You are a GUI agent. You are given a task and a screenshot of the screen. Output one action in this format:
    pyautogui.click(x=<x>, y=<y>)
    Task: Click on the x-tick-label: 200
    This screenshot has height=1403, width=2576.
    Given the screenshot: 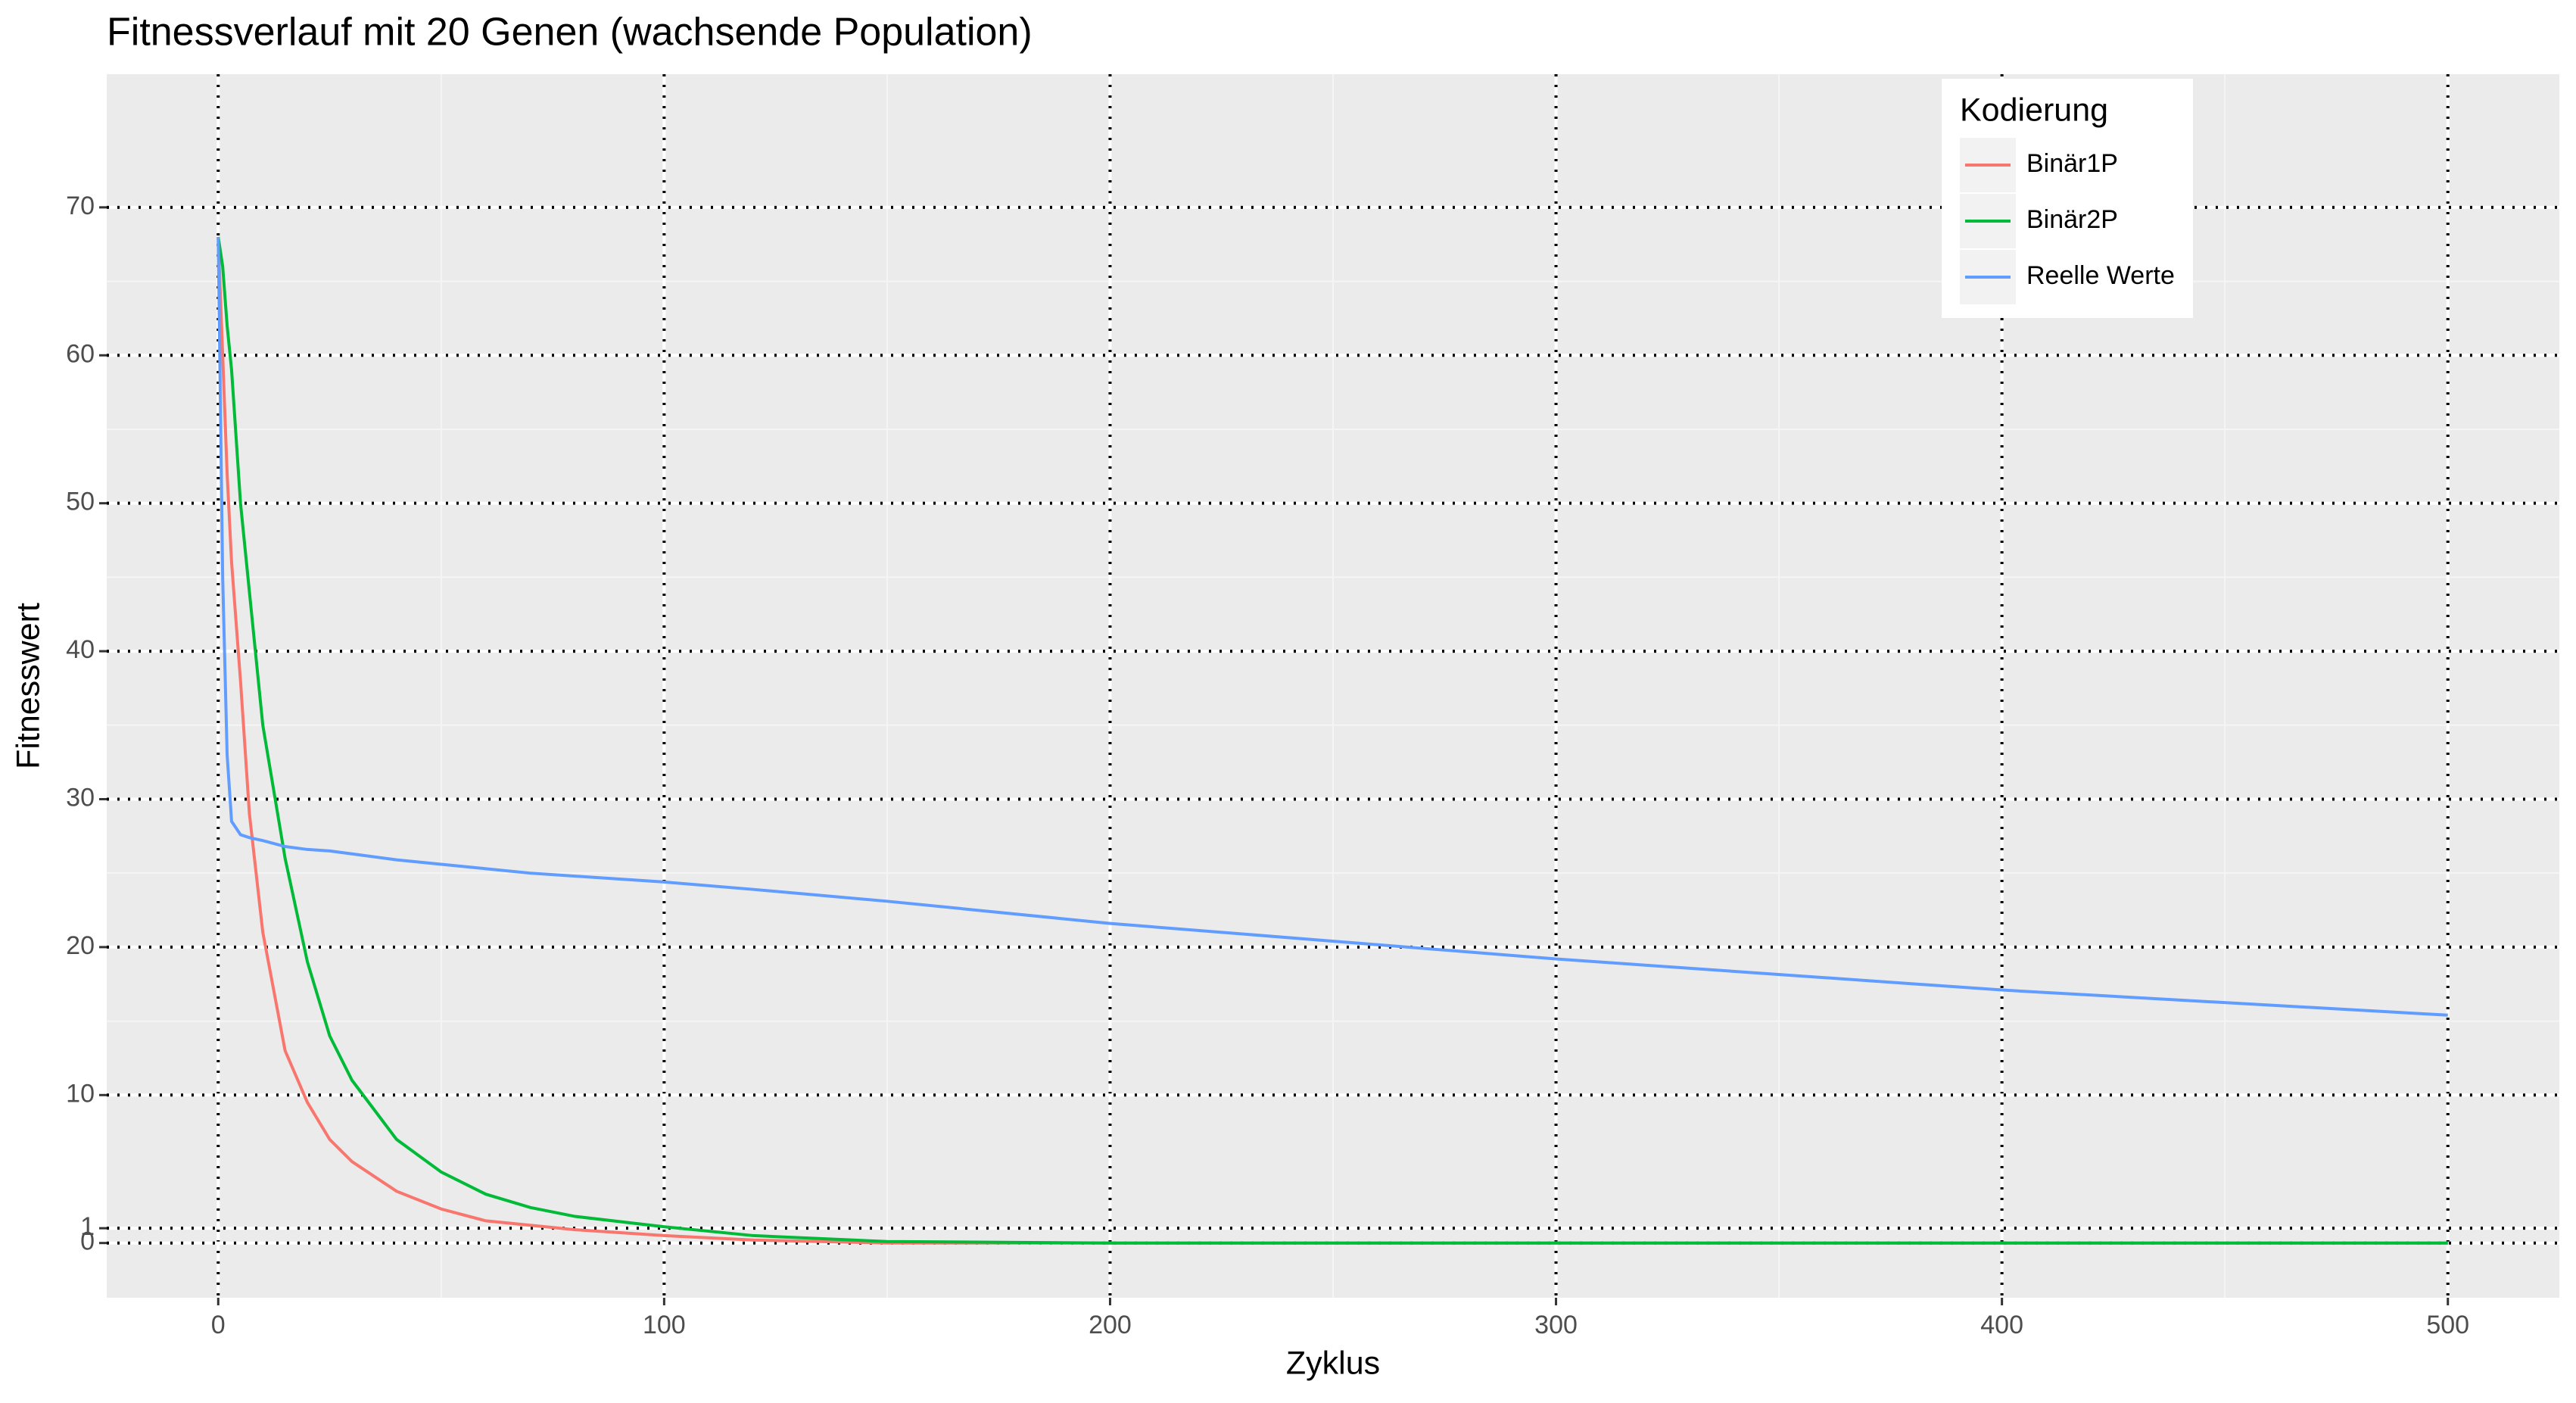 What is the action you would take?
    pyautogui.click(x=1110, y=1325)
    